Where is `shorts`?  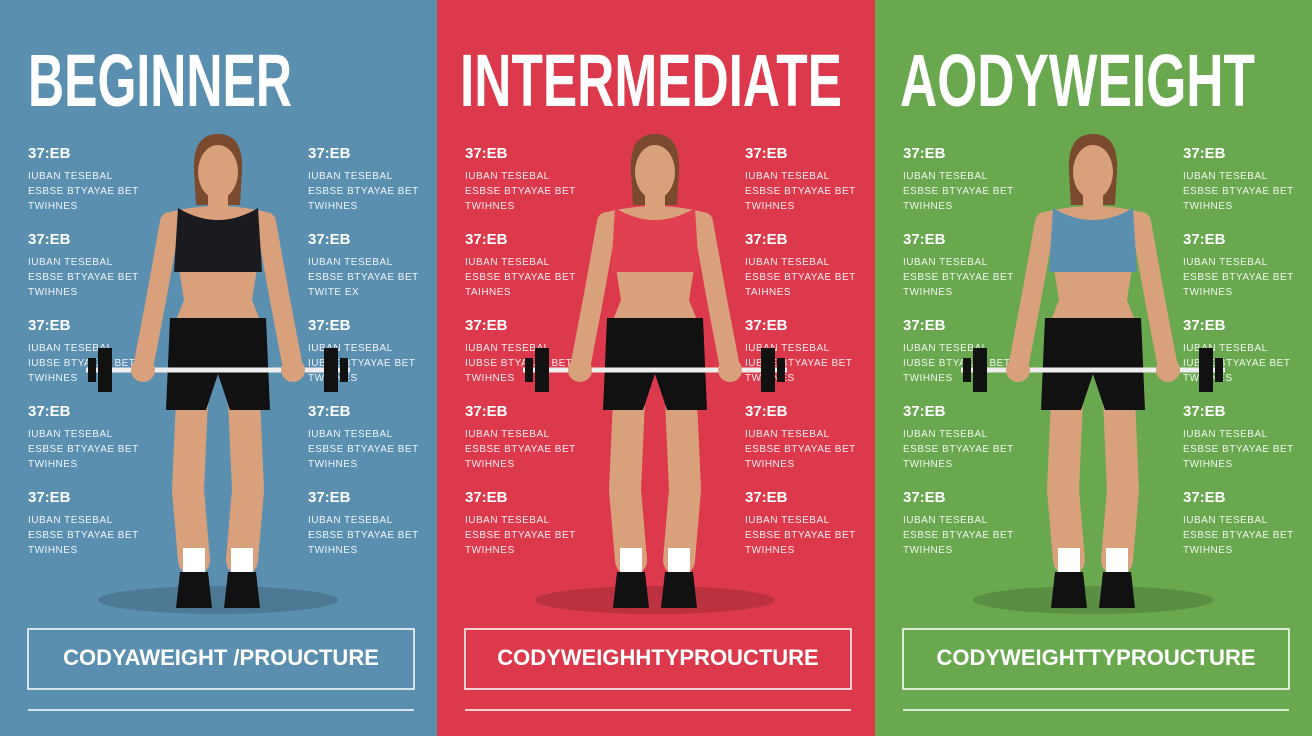 shorts is located at coordinates (1093, 364).